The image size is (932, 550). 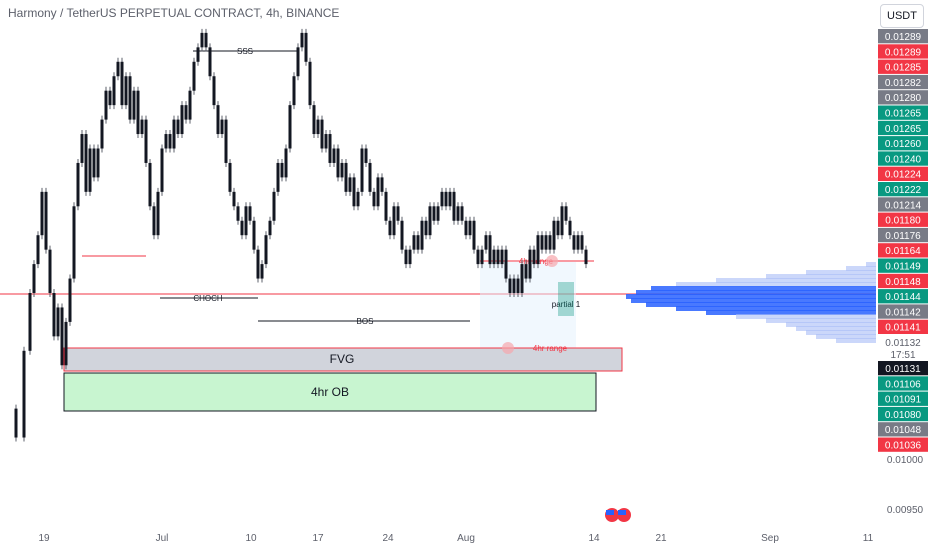 I want to click on price-tag-value: 0.01176, so click(x=903, y=236).